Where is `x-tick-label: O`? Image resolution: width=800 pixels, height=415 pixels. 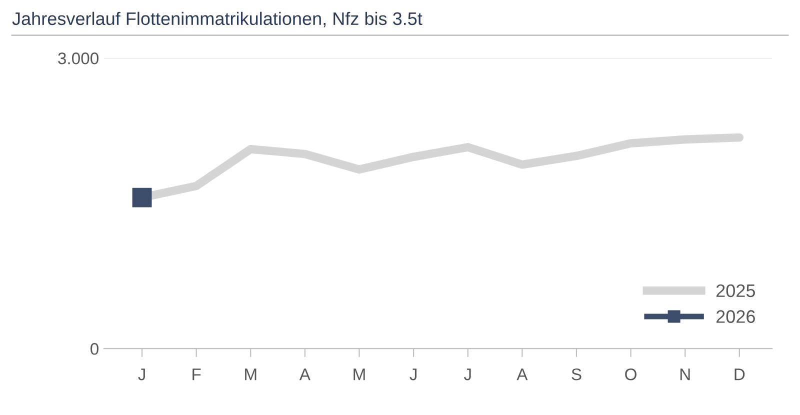
x-tick-label: O is located at coordinates (630, 374).